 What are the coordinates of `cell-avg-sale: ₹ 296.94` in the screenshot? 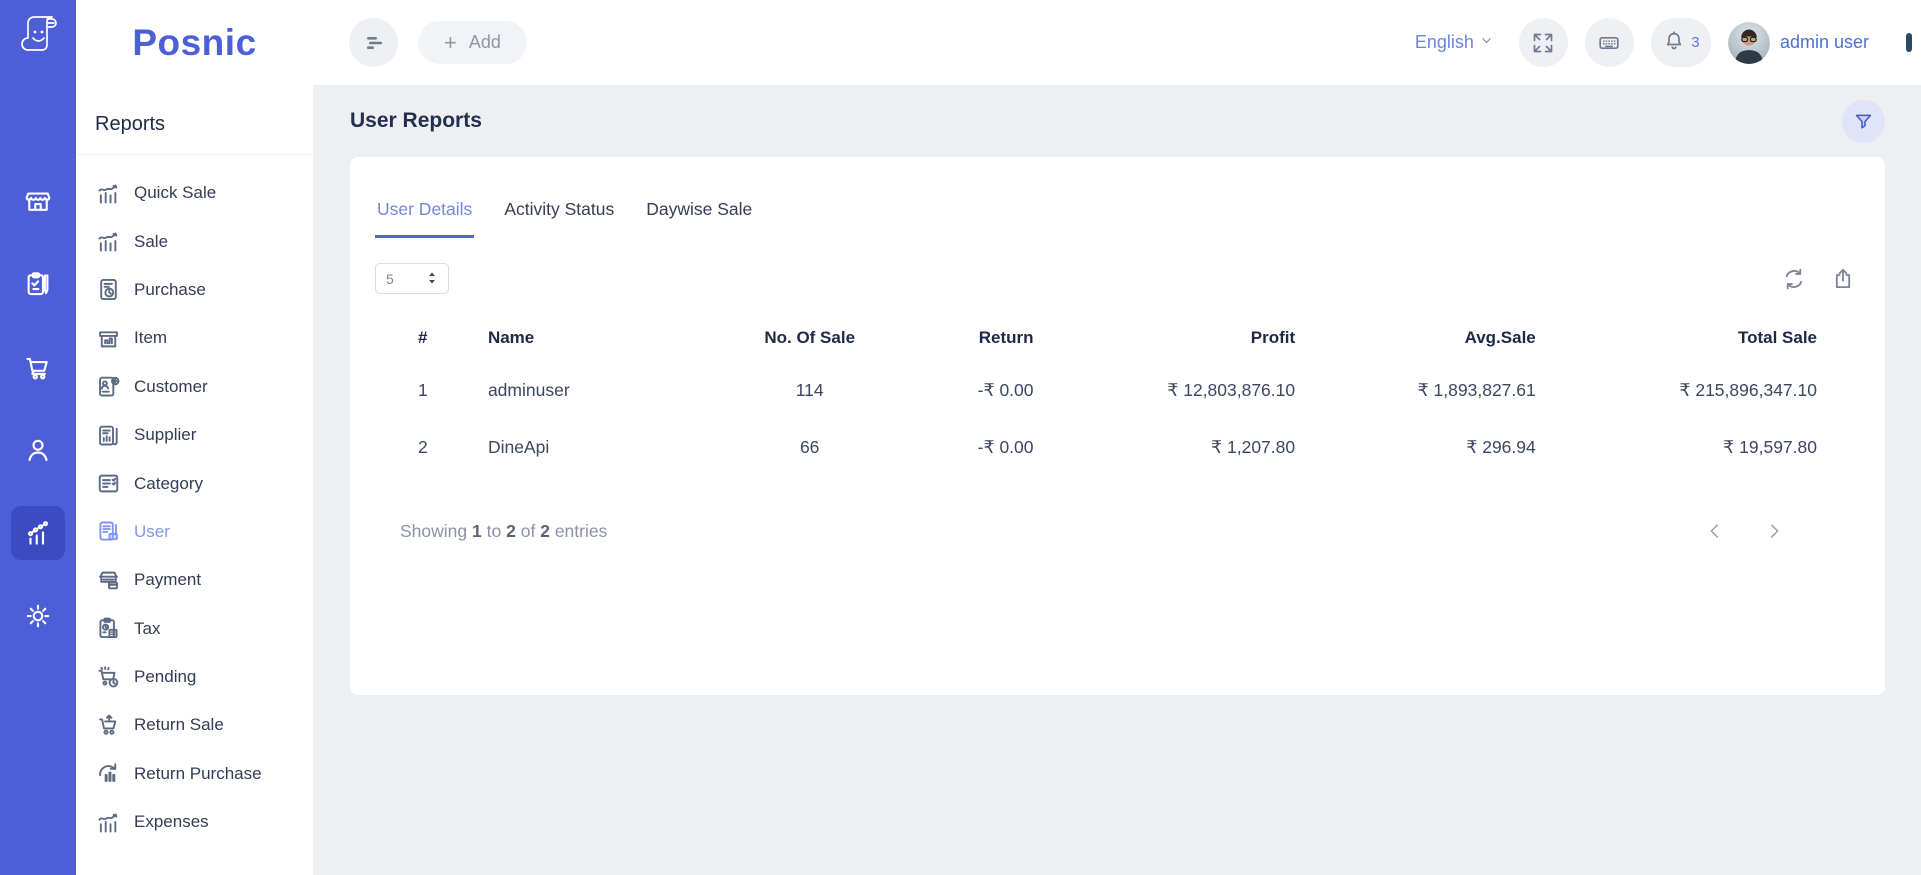 It's located at (1501, 447).